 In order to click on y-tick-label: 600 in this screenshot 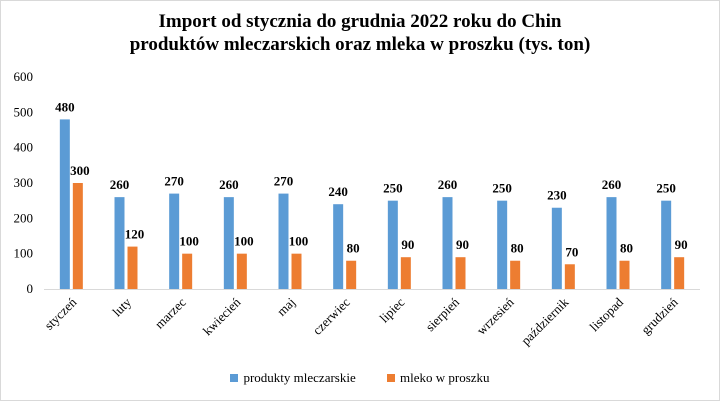, I will do `click(24, 76)`.